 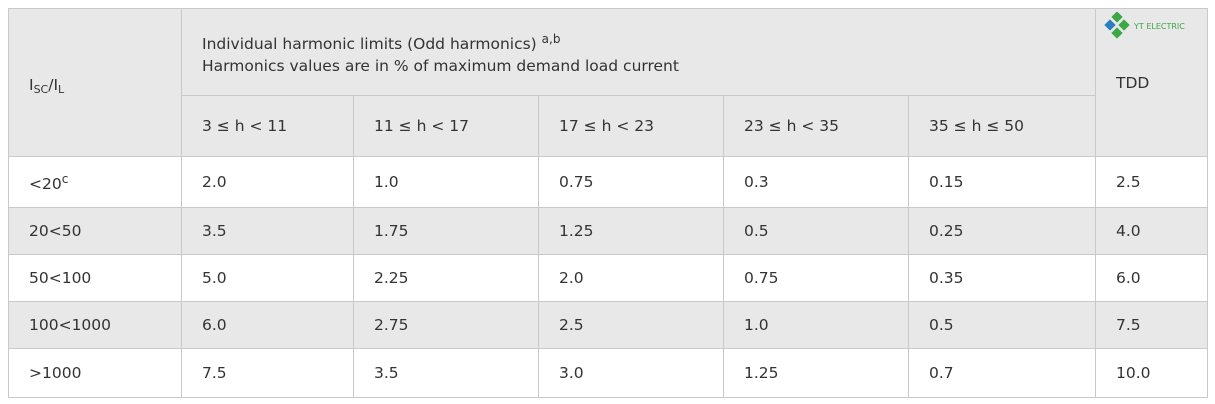 I want to click on limit-cell: 2.25, so click(x=446, y=278).